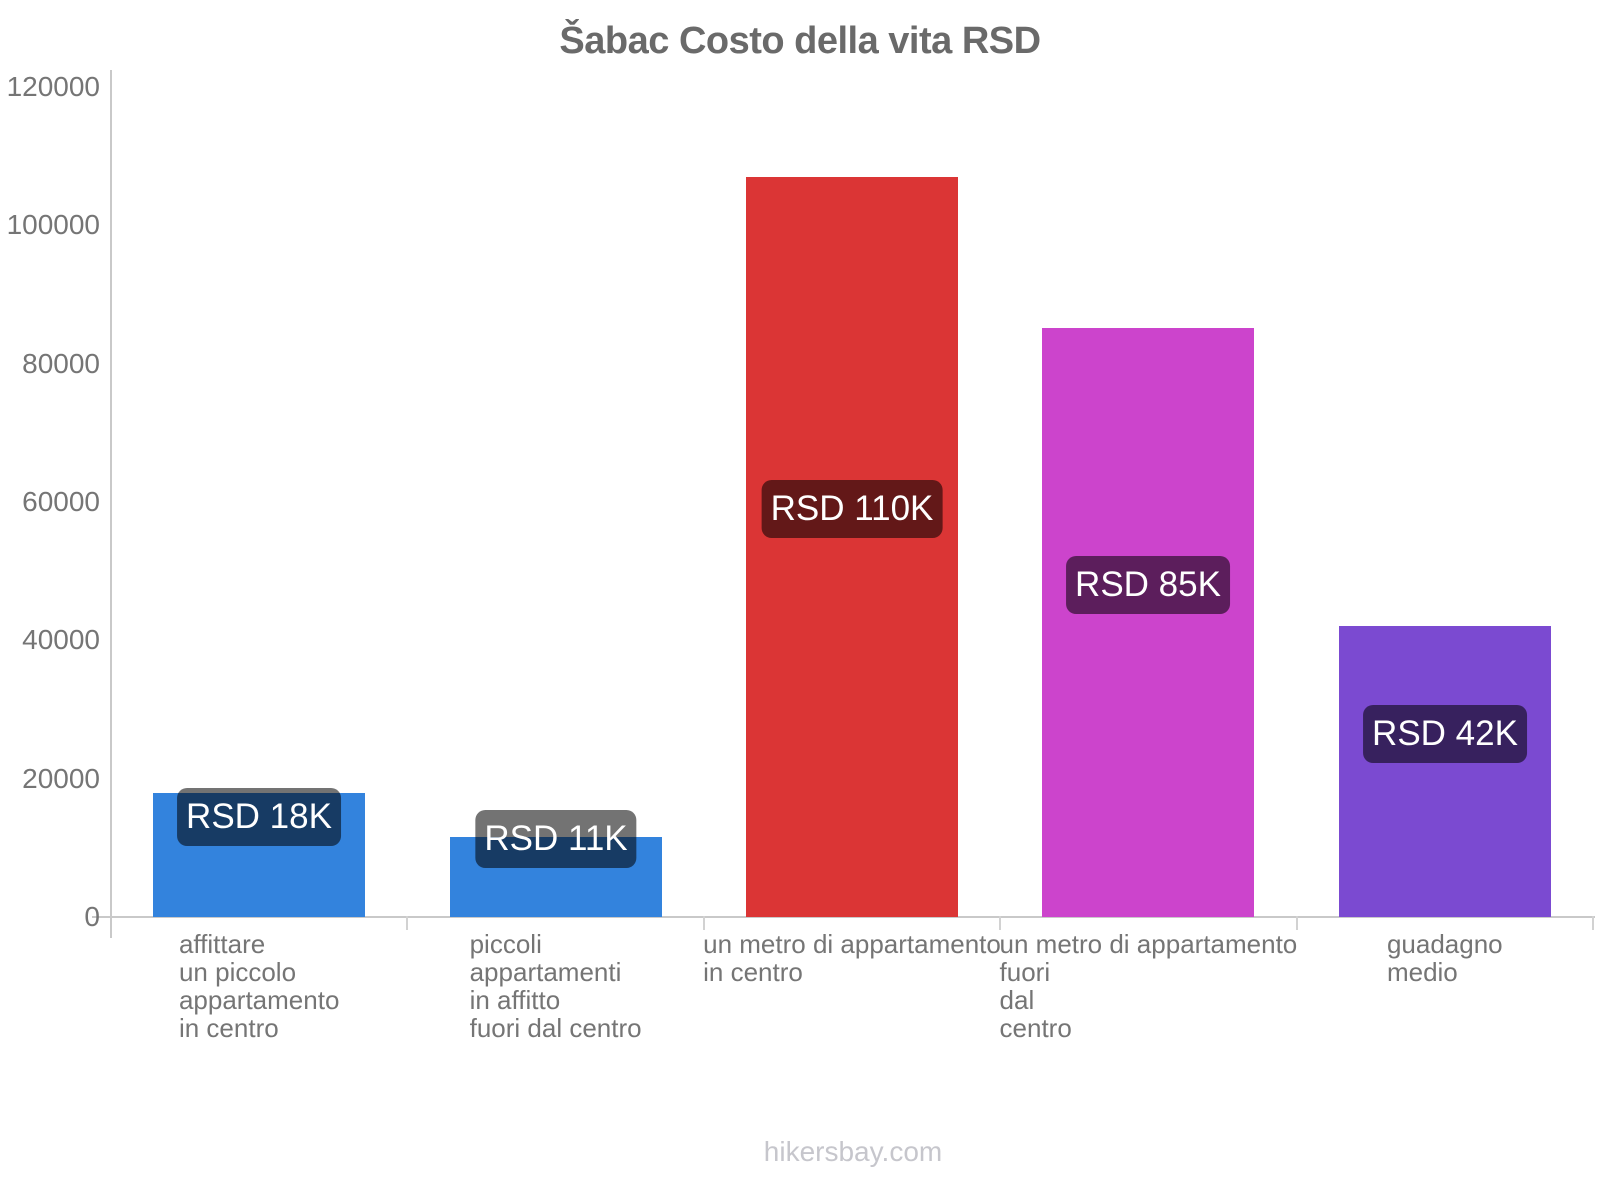  Describe the element at coordinates (259, 852) in the screenshot. I see `bar-1: RSD 18K` at that location.